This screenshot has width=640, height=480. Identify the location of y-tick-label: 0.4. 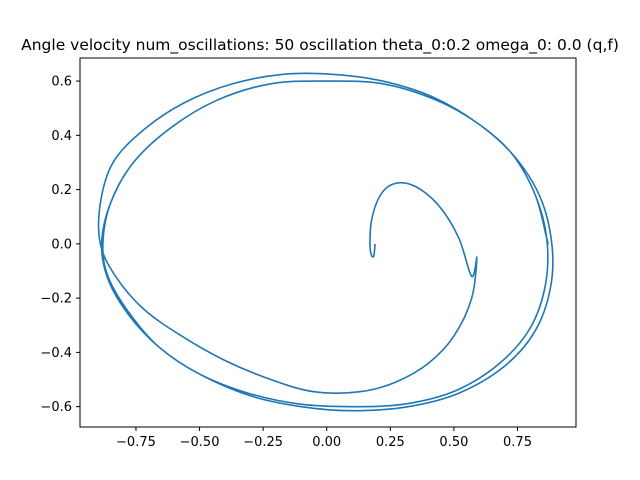
(61, 136).